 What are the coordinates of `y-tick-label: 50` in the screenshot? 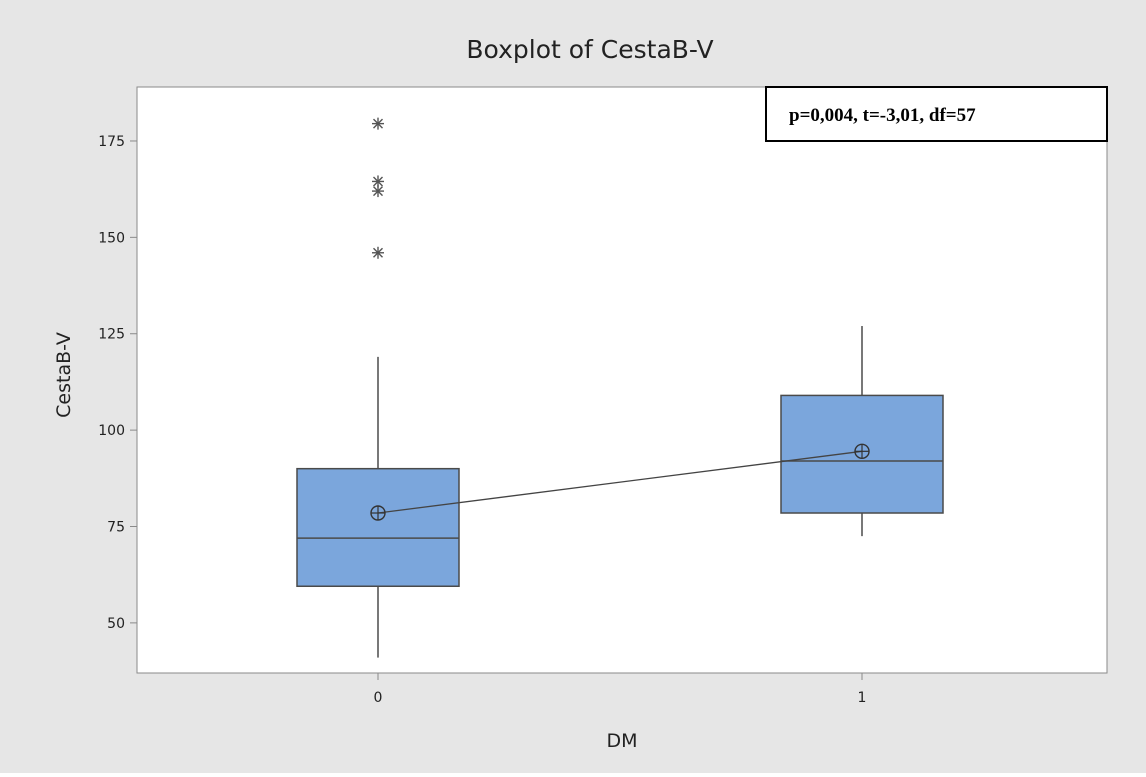 It's located at (116, 624).